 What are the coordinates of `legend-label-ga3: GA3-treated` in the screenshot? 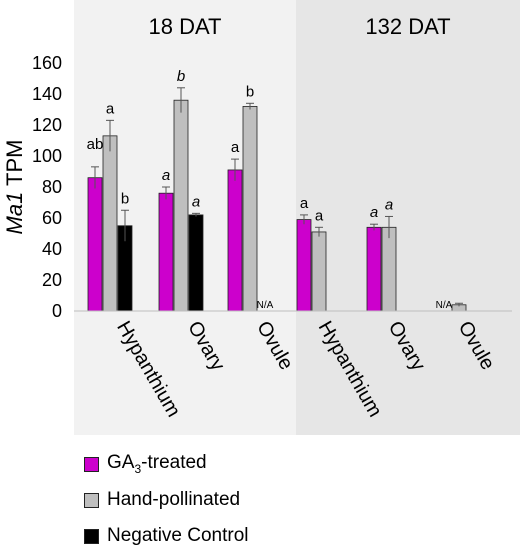 It's located at (157, 464).